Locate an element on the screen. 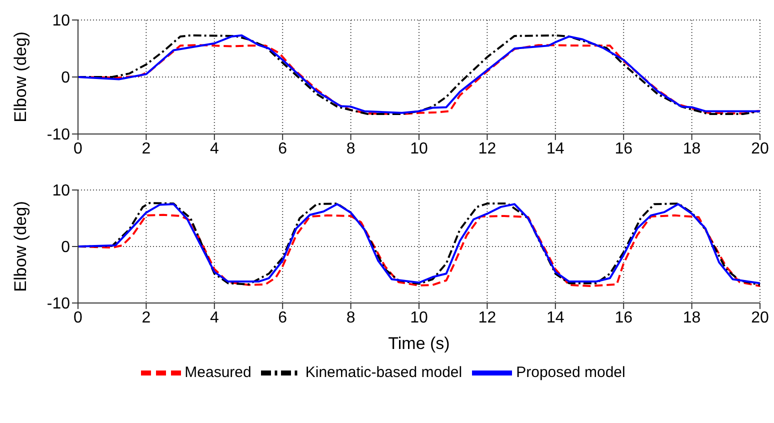 The width and height of the screenshot is (774, 423). x-axis-title: Time (s) is located at coordinates (419, 343).